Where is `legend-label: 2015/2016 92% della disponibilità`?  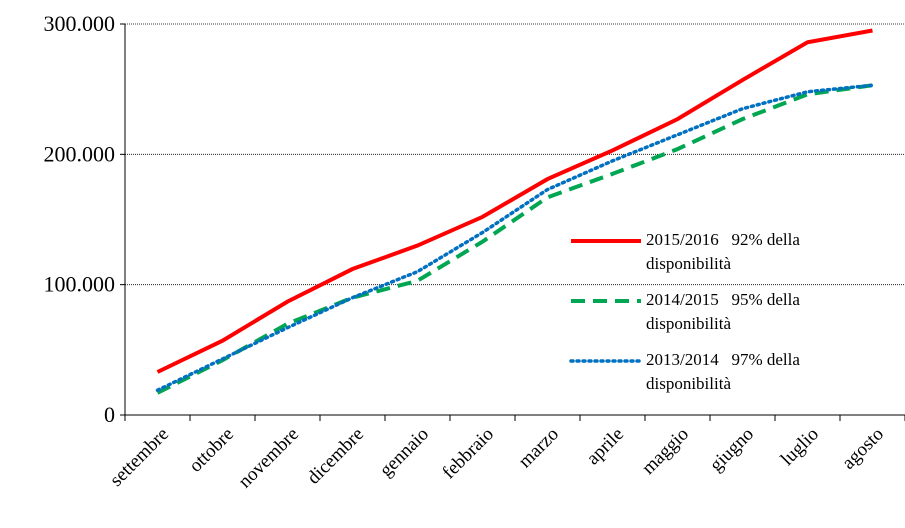 legend-label: 2015/2016 92% della disponibilità is located at coordinates (725, 251).